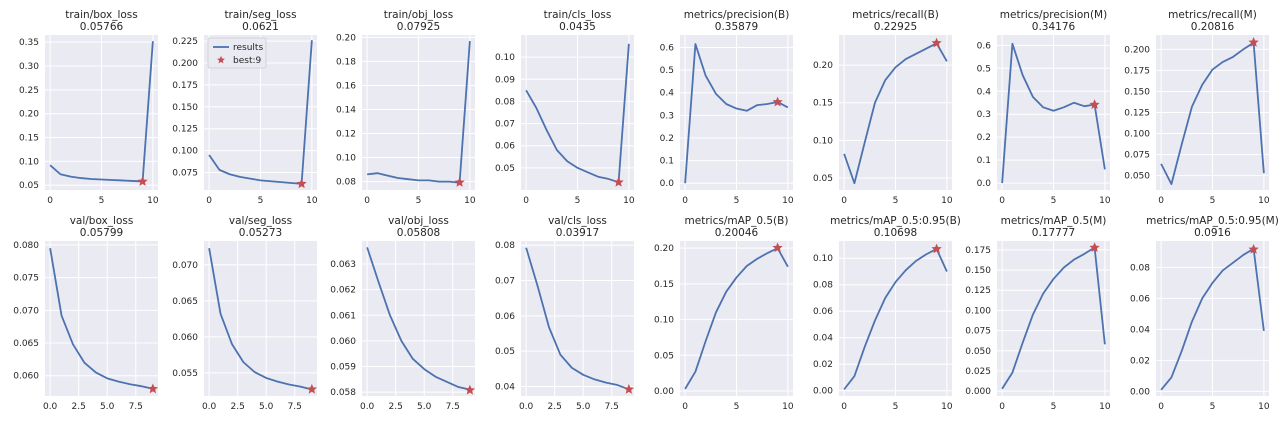 The image size is (1280, 426). Describe the element at coordinates (1137, 177) in the screenshot. I see `y-tick-label: 0.050` at that location.